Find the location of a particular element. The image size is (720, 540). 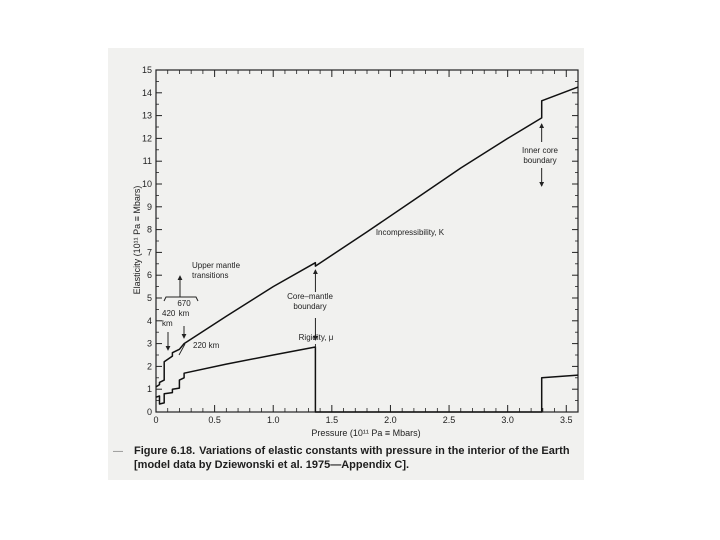

x-tick-label-2.5: 2.5 is located at coordinates (449, 420).